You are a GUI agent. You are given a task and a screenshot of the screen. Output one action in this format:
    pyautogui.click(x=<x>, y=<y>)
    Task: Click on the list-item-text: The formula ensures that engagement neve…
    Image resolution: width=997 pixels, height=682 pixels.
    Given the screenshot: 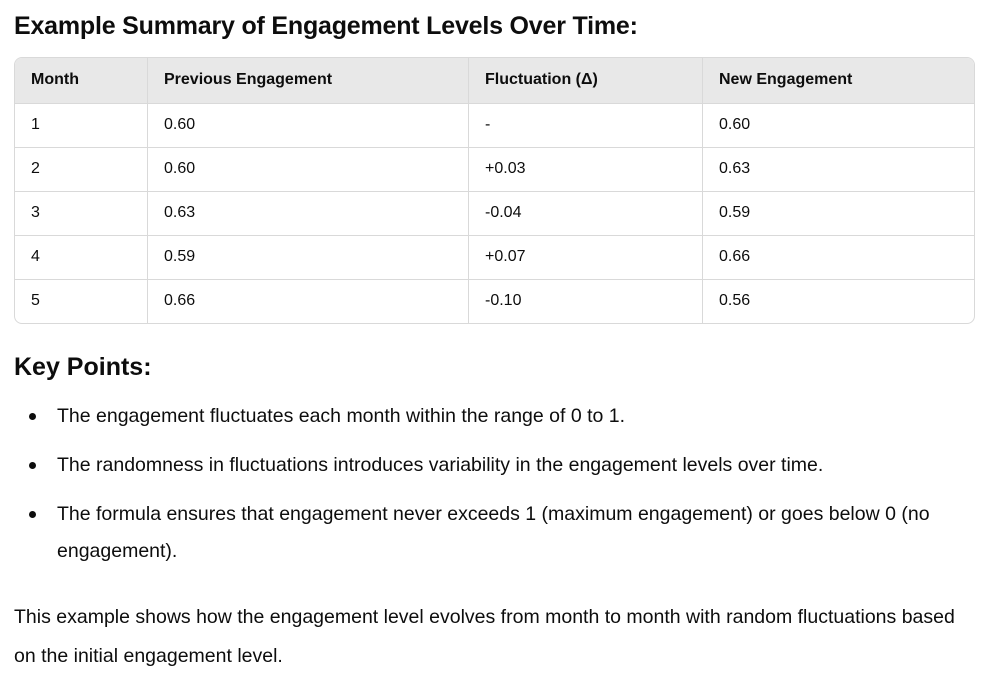 What is the action you would take?
    pyautogui.click(x=493, y=532)
    